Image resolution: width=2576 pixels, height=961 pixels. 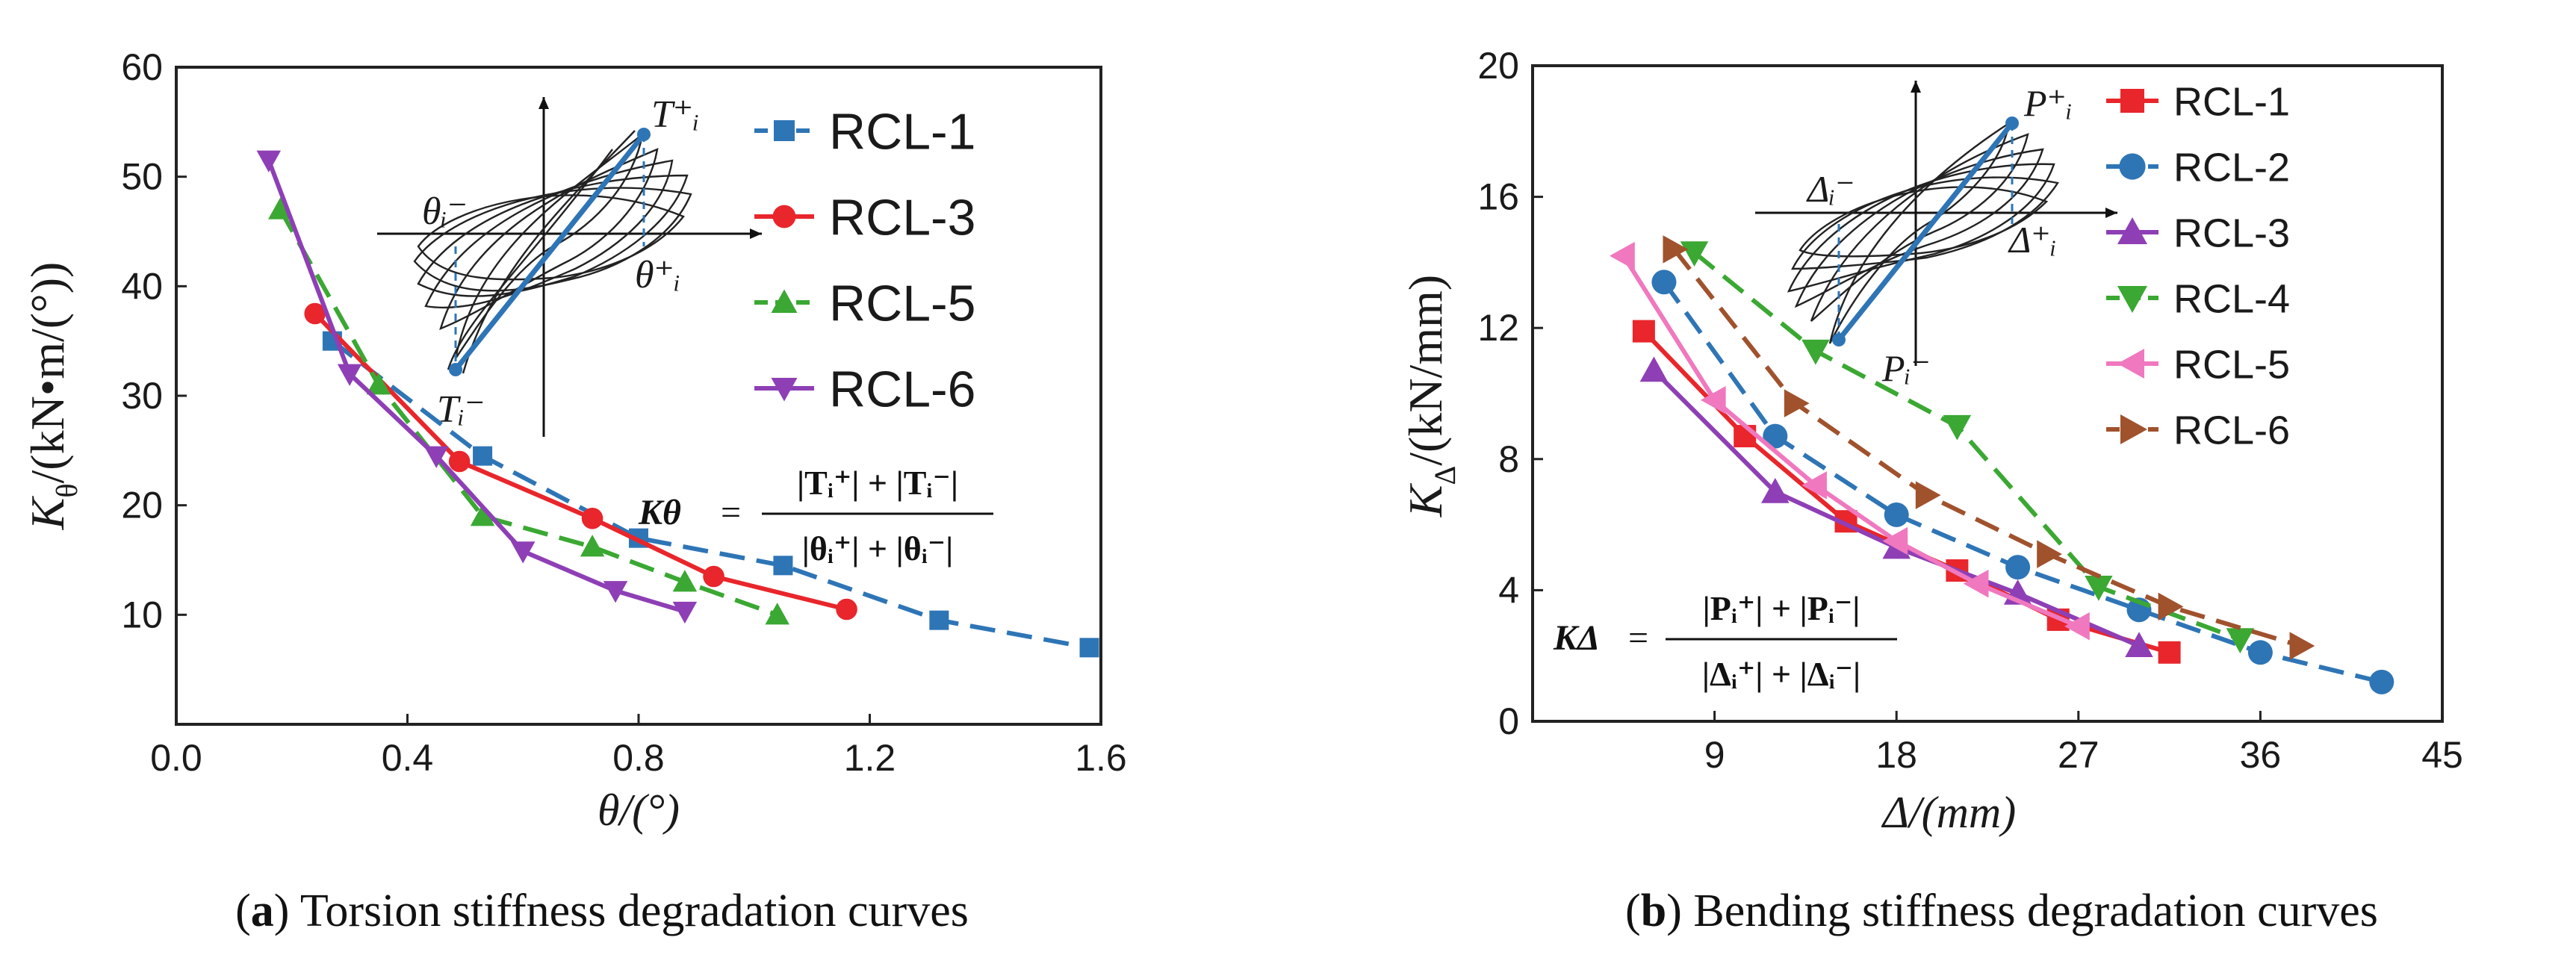 What do you see at coordinates (142, 614) in the screenshot?
I see `y-tick-label: 10` at bounding box center [142, 614].